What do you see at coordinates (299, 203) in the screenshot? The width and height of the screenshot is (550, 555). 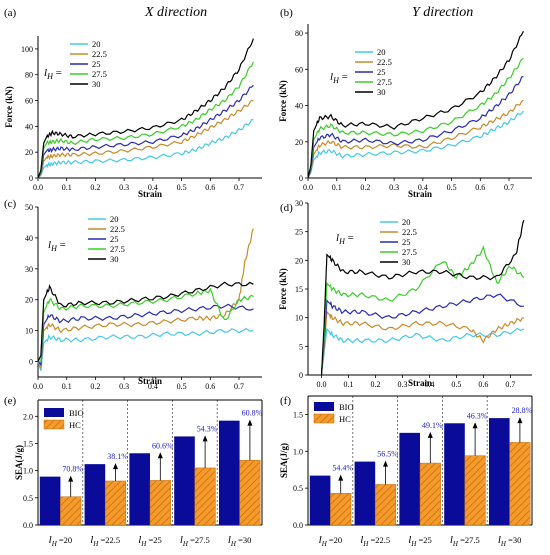 I see `y-tick-label: 30` at bounding box center [299, 203].